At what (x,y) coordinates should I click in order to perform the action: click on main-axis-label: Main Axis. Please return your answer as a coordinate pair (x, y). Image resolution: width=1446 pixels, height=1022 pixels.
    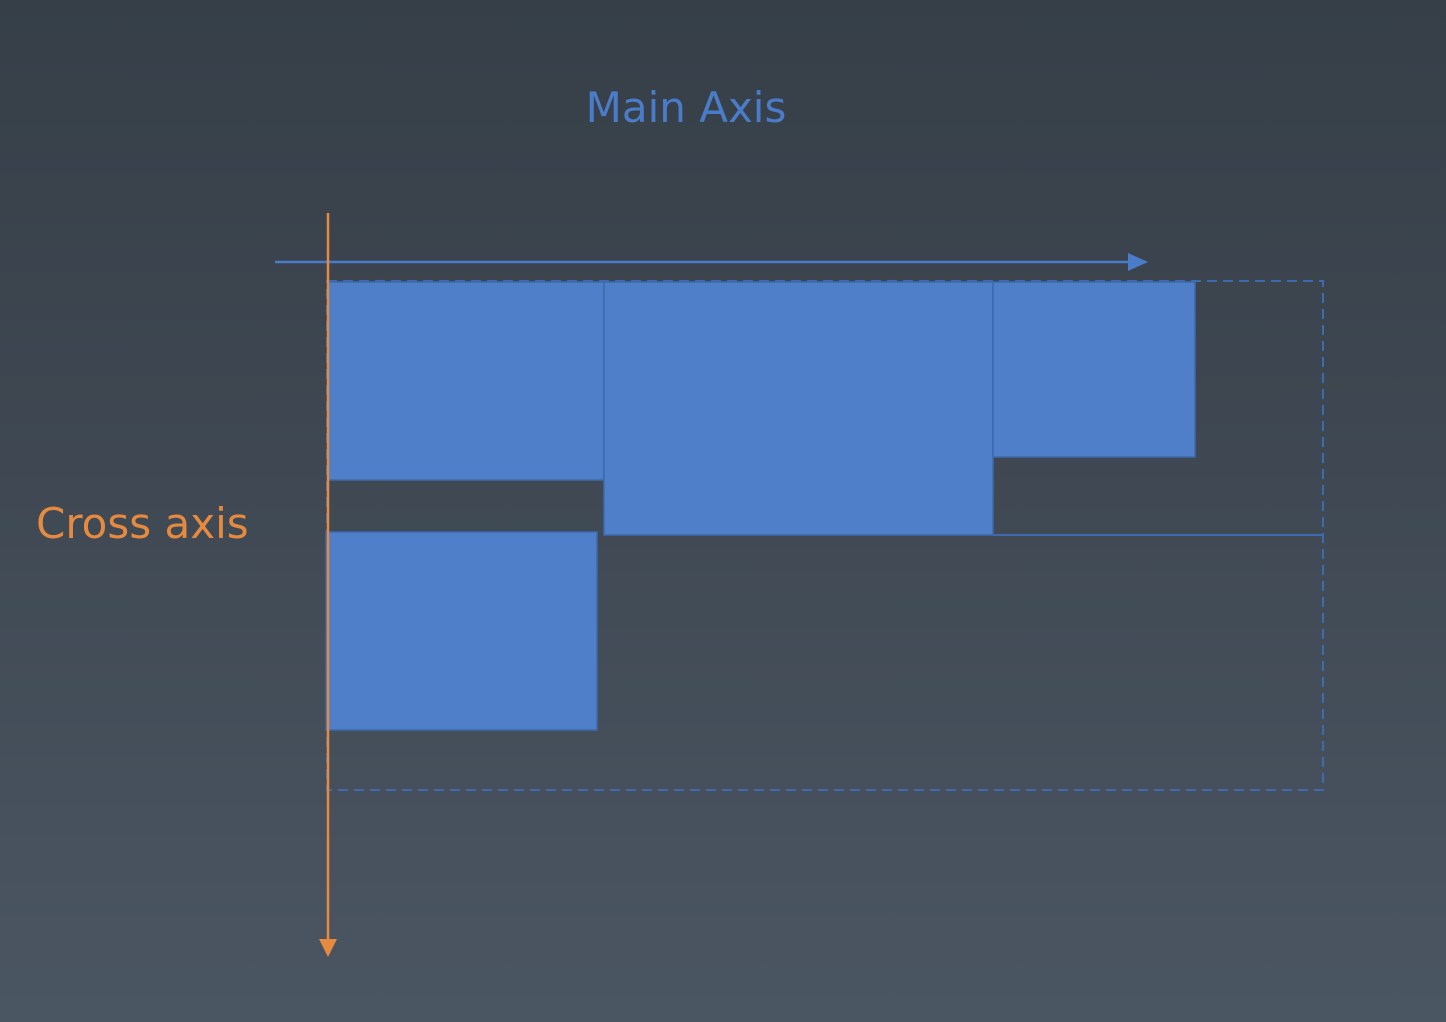
    Looking at the image, I should click on (686, 107).